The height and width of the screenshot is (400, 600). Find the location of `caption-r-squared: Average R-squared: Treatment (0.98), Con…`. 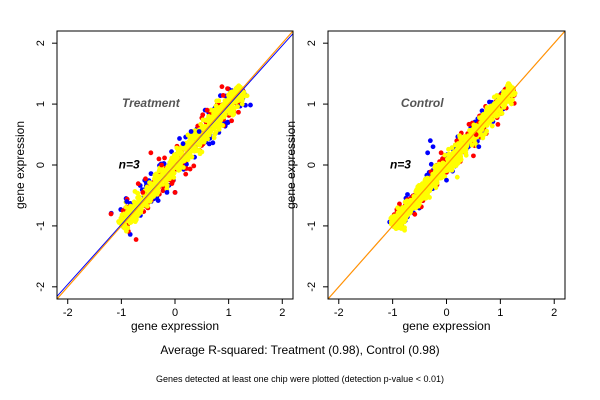

caption-r-squared: Average R-squared: Treatment (0.98), Con… is located at coordinates (300, 350).